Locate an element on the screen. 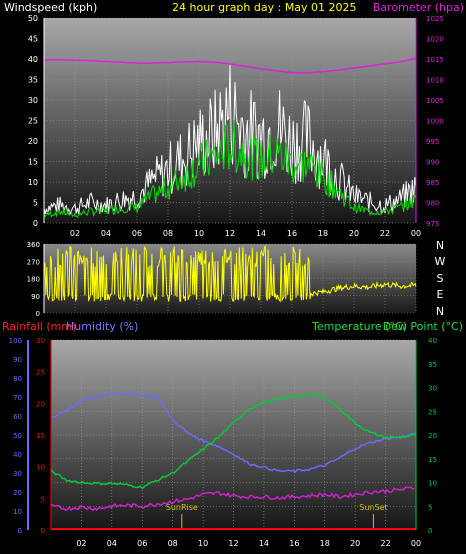  windspeed-average-line is located at coordinates (230, 169).